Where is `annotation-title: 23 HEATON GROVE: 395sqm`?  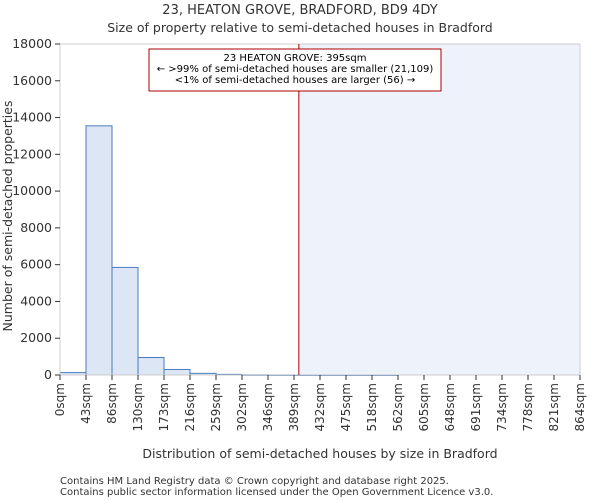
annotation-title: 23 HEATON GROVE: 395sqm is located at coordinates (295, 58).